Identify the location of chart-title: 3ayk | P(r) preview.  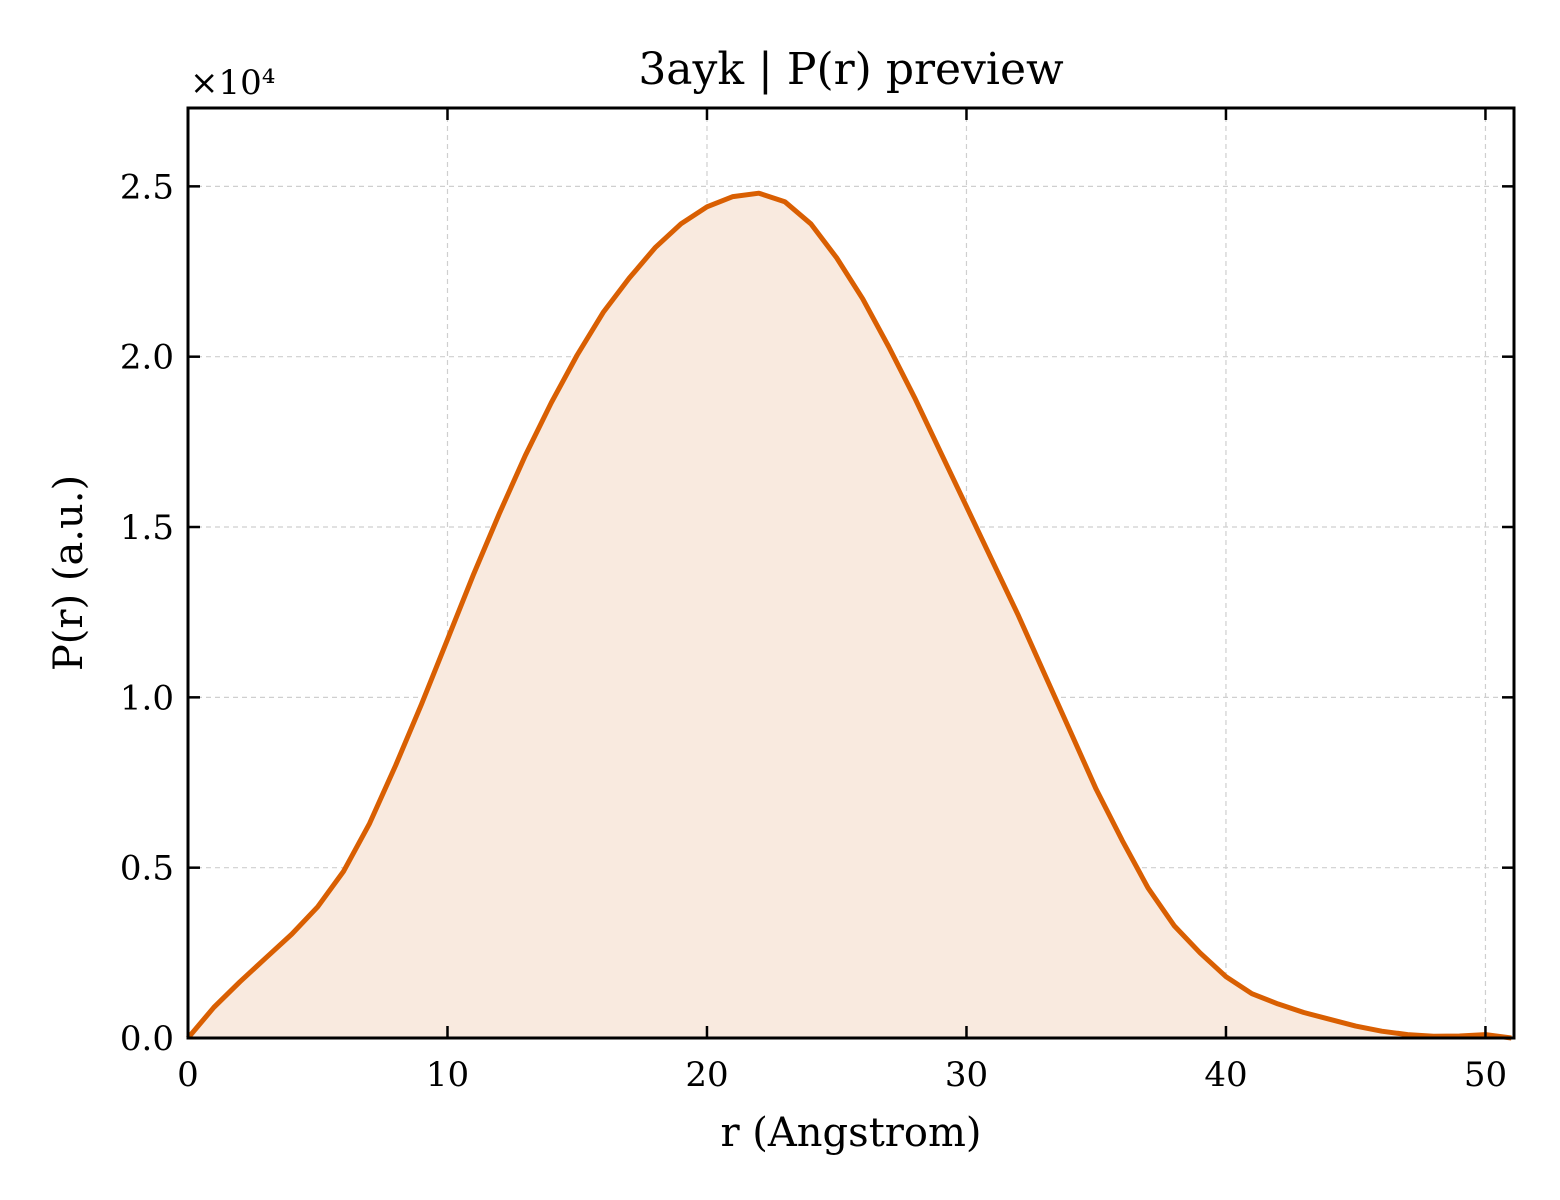
(851, 69).